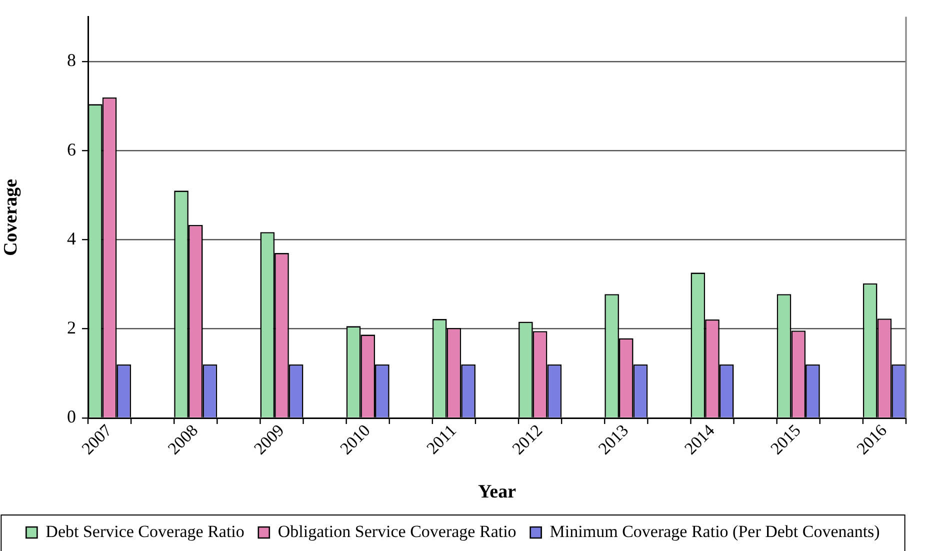 This screenshot has width=928, height=551. What do you see at coordinates (397, 531) in the screenshot?
I see `legend-label: Obligation Service Coverage Ratio` at bounding box center [397, 531].